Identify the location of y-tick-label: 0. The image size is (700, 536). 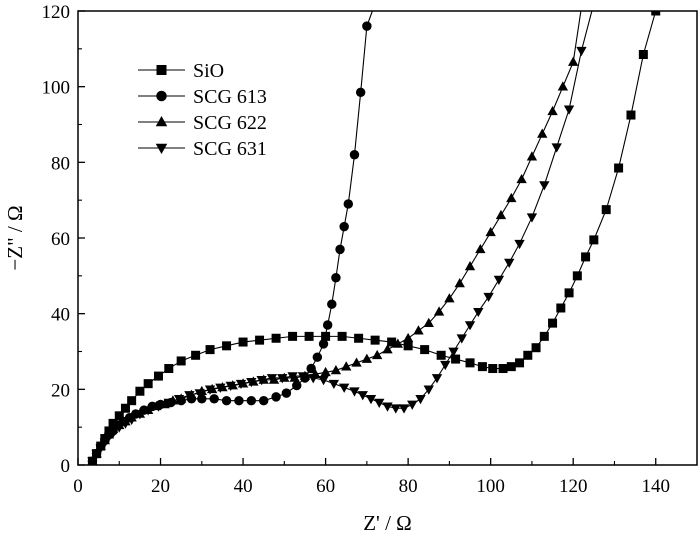
(66, 466).